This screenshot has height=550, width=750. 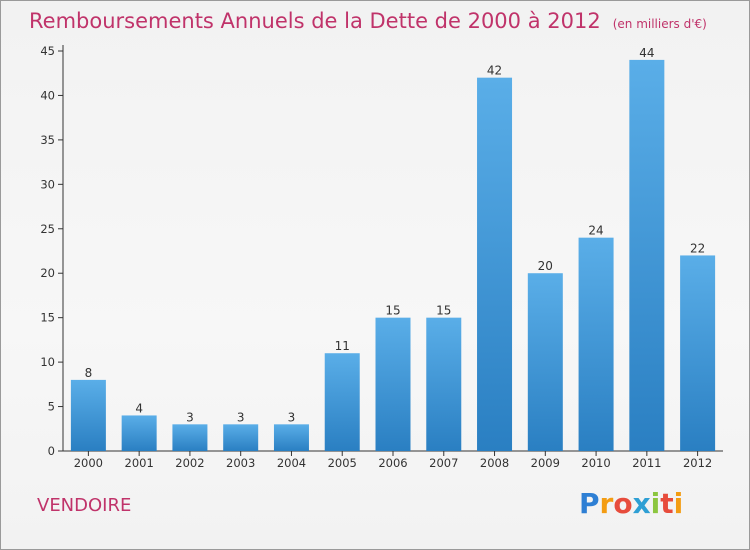 I want to click on x-tick-label: 2010, so click(x=595, y=463).